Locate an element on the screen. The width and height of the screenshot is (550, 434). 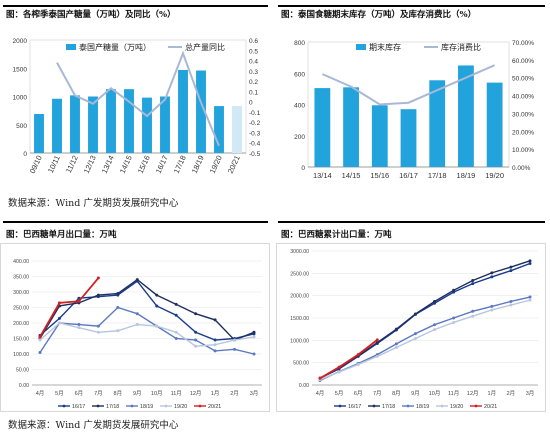
y-tick-label: 0.00 is located at coordinates (24, 386).